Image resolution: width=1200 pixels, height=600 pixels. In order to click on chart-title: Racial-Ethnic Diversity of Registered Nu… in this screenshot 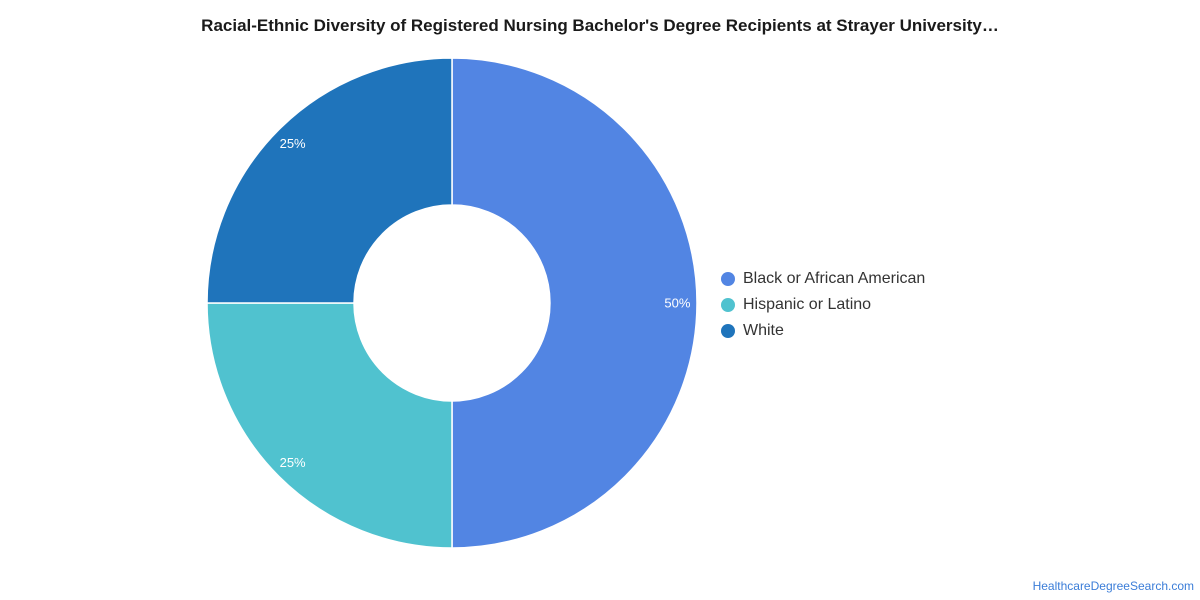, I will do `click(600, 25)`.